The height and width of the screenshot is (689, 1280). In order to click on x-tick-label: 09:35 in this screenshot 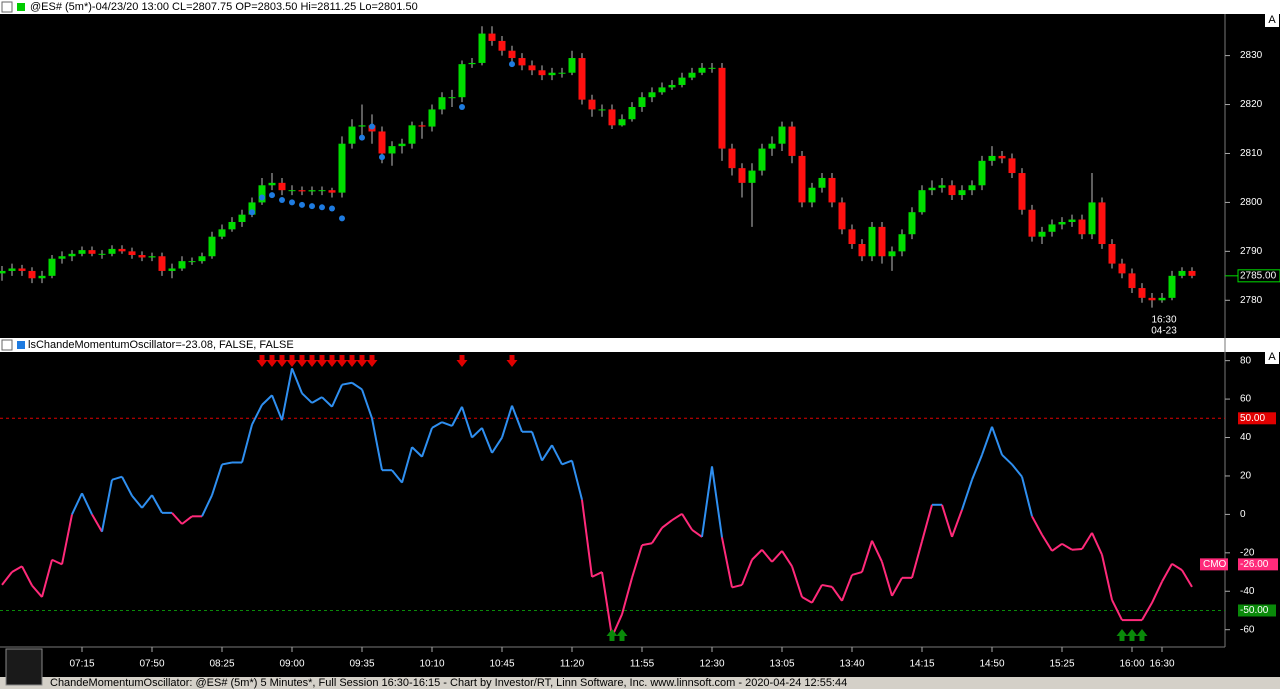, I will do `click(361, 664)`.